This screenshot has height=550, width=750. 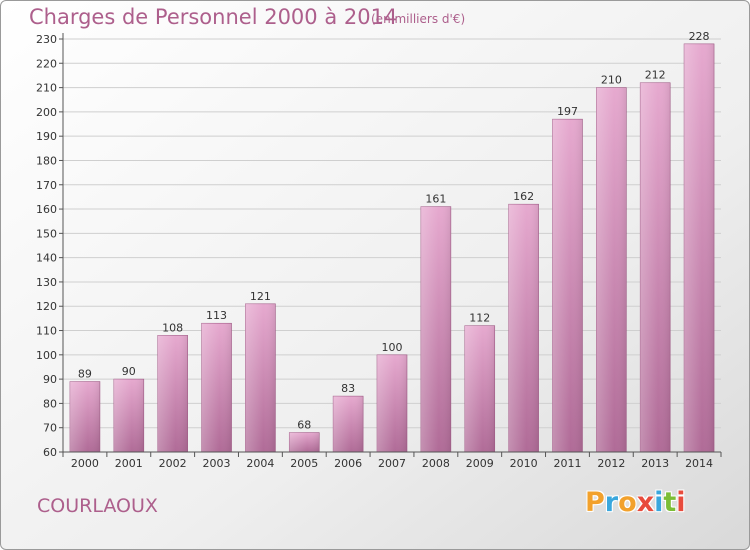 I want to click on x-tick-label: 2006, so click(x=348, y=463).